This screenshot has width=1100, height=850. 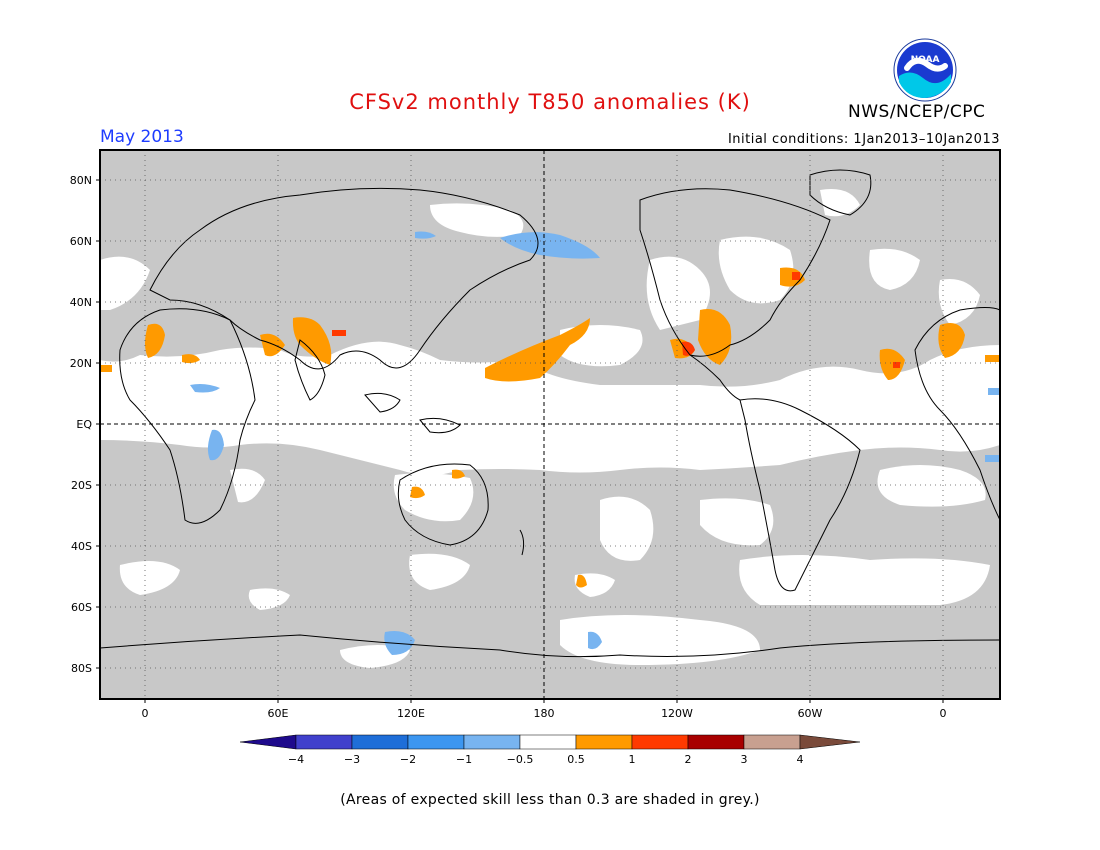 I want to click on forecast-month: May 2013, so click(x=142, y=137).